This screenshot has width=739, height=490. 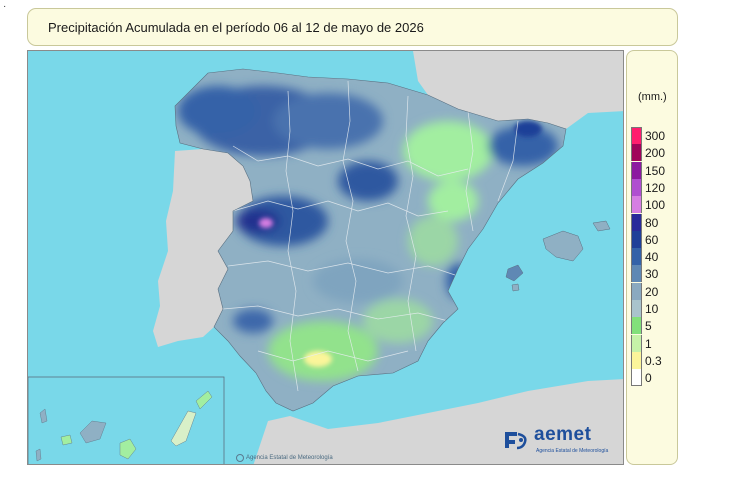 What do you see at coordinates (5, 6) in the screenshot?
I see `corner-mark: ·` at bounding box center [5, 6].